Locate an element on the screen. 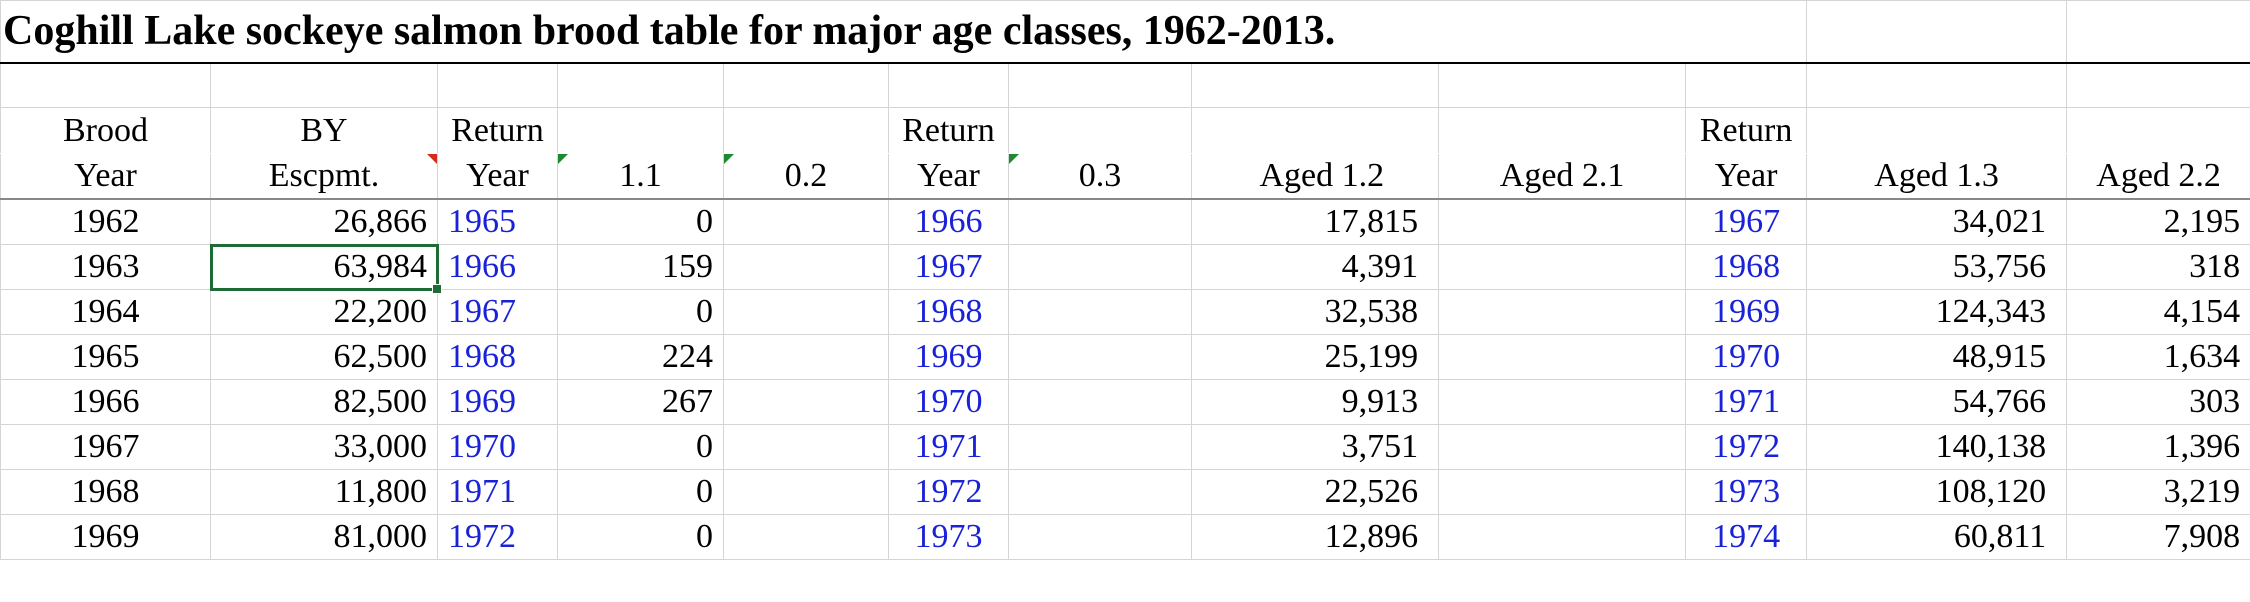 This screenshot has width=2250, height=602. cell-return-year-3: 1971 is located at coordinates (1746, 402).